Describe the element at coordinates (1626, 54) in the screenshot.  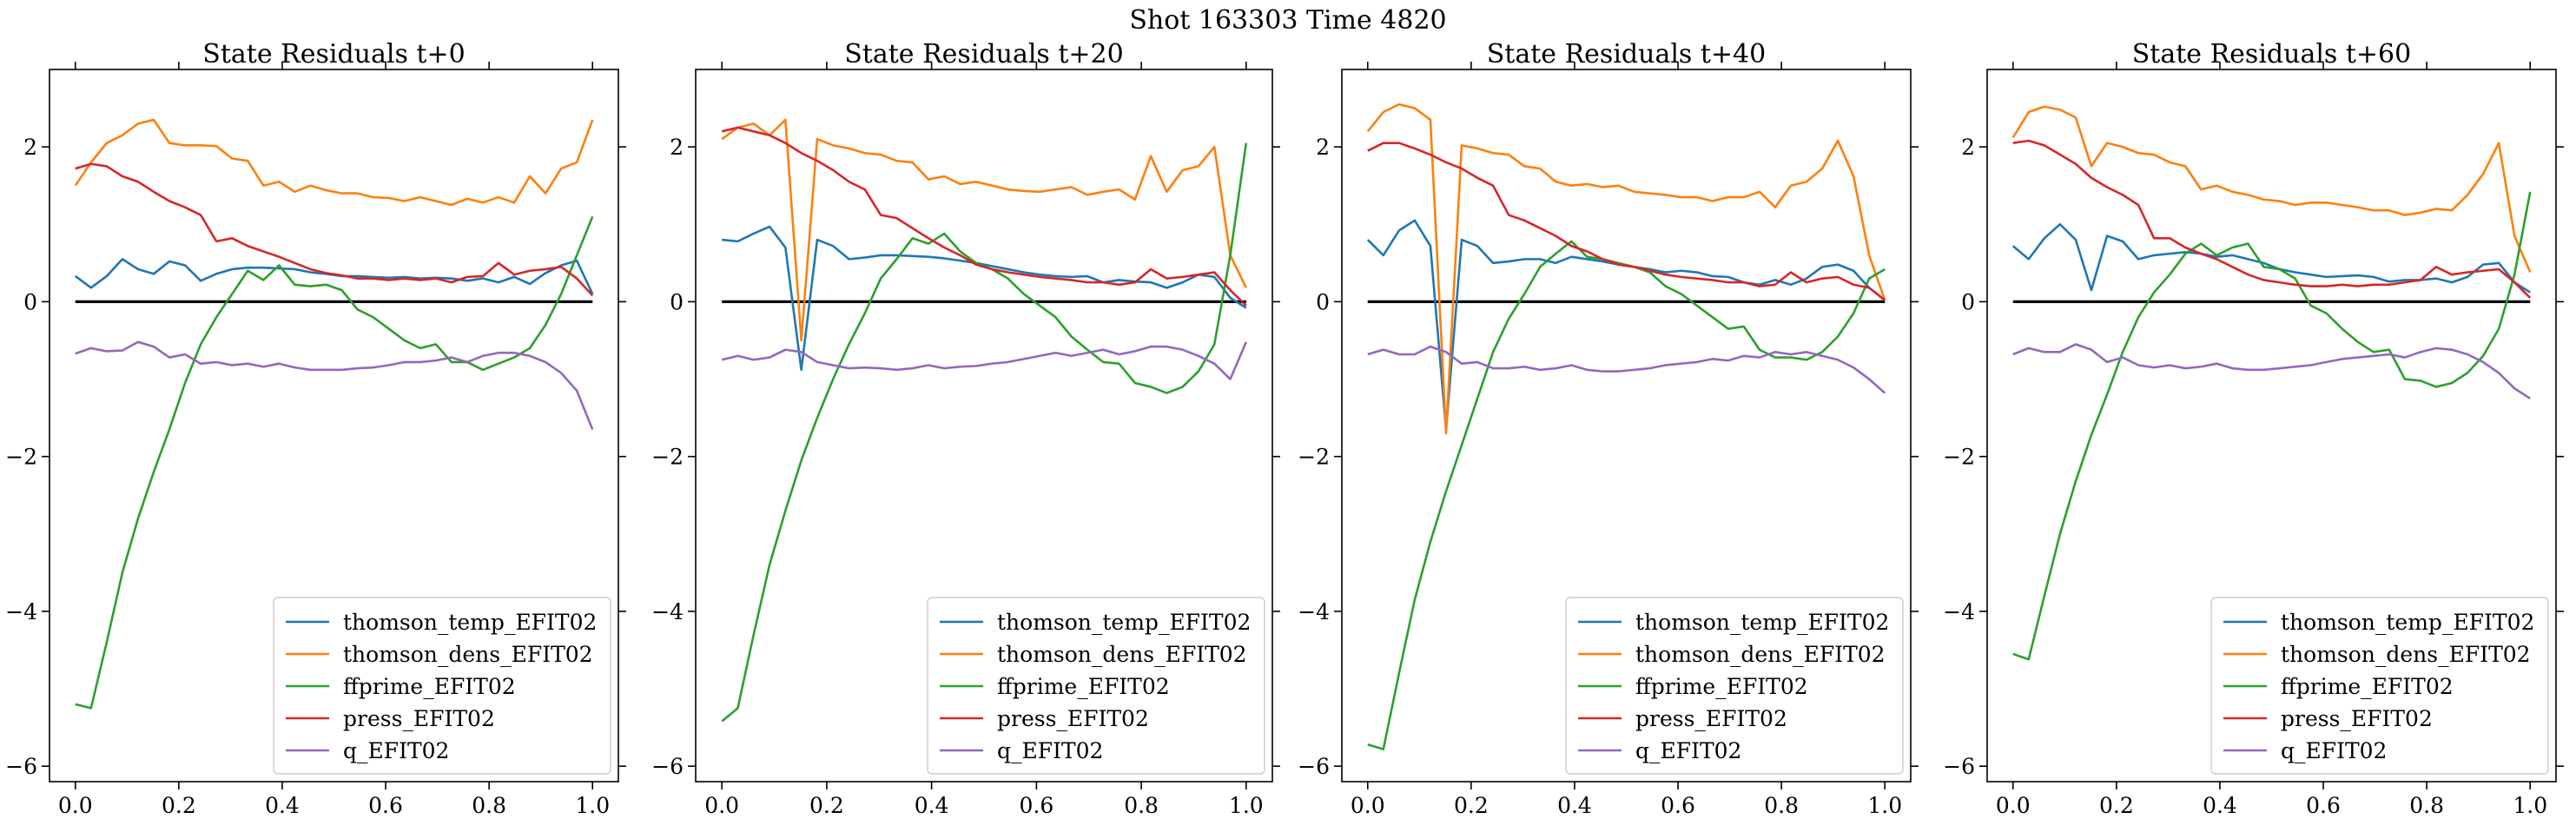
I see `panel-title: State Residuals t+40` at that location.